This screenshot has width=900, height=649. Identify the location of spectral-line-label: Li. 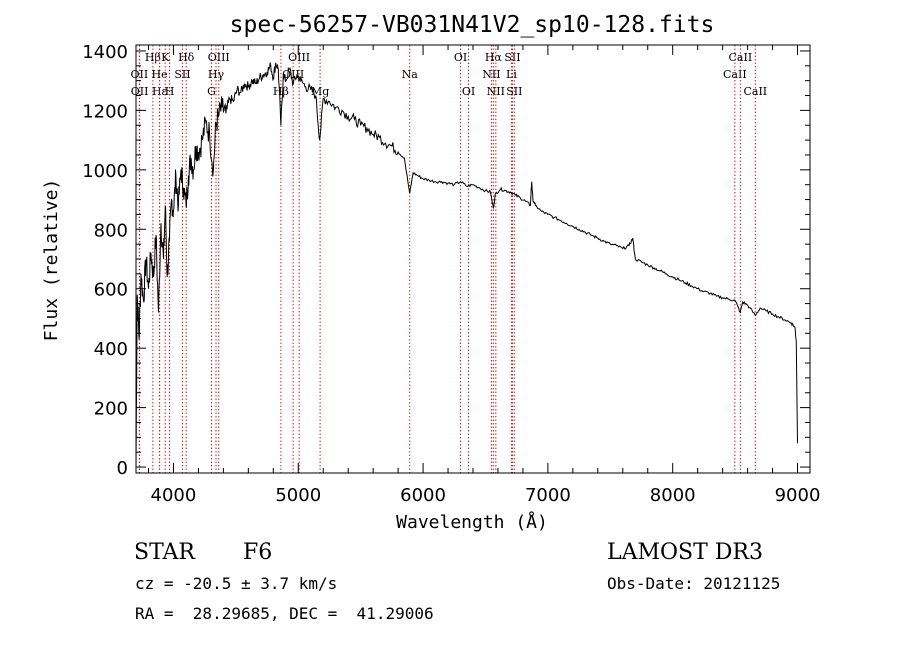
(511, 74).